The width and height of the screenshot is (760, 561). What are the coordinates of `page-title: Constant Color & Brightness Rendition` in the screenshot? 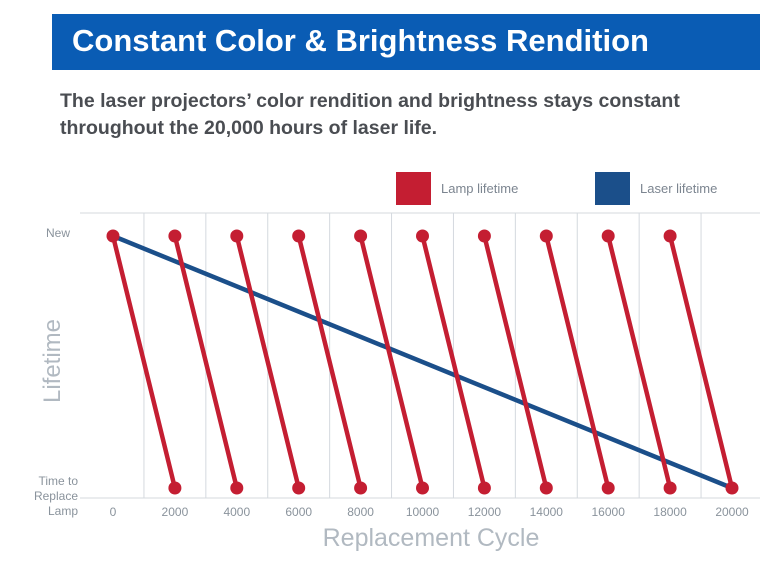 It's located at (360, 40).